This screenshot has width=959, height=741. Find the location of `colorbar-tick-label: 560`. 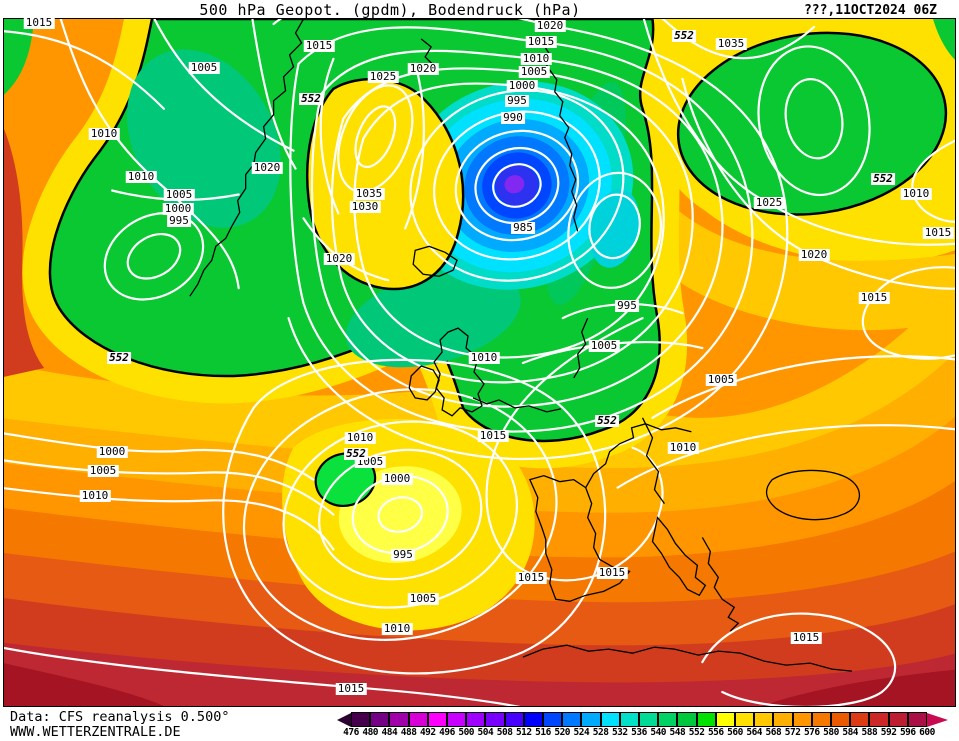

colorbar-tick-label: 560 is located at coordinates (735, 732).